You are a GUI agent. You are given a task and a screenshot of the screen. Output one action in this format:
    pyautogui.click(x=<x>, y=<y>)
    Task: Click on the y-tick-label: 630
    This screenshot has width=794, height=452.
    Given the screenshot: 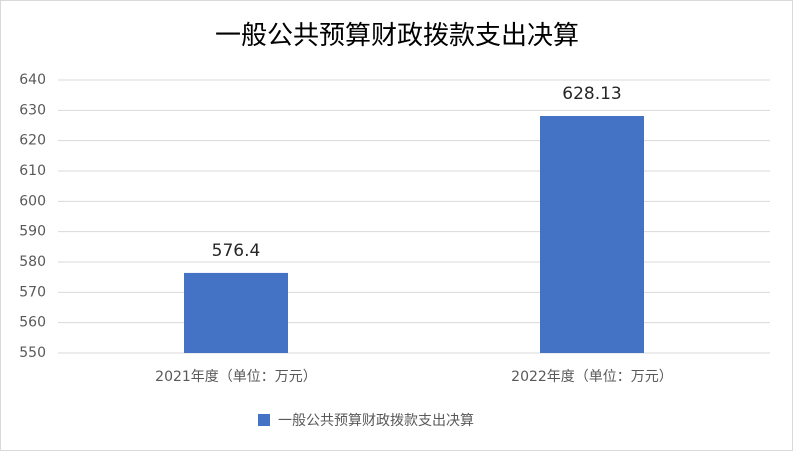 What is the action you would take?
    pyautogui.click(x=32, y=110)
    